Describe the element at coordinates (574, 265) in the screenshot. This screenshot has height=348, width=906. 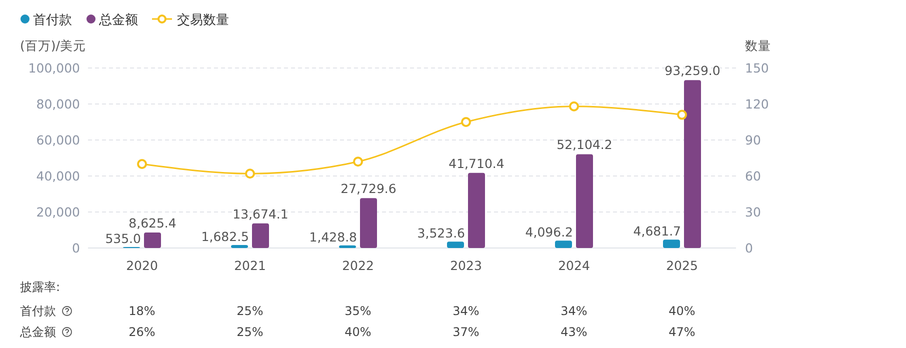
I see `x-tick-label: 2024` at that location.